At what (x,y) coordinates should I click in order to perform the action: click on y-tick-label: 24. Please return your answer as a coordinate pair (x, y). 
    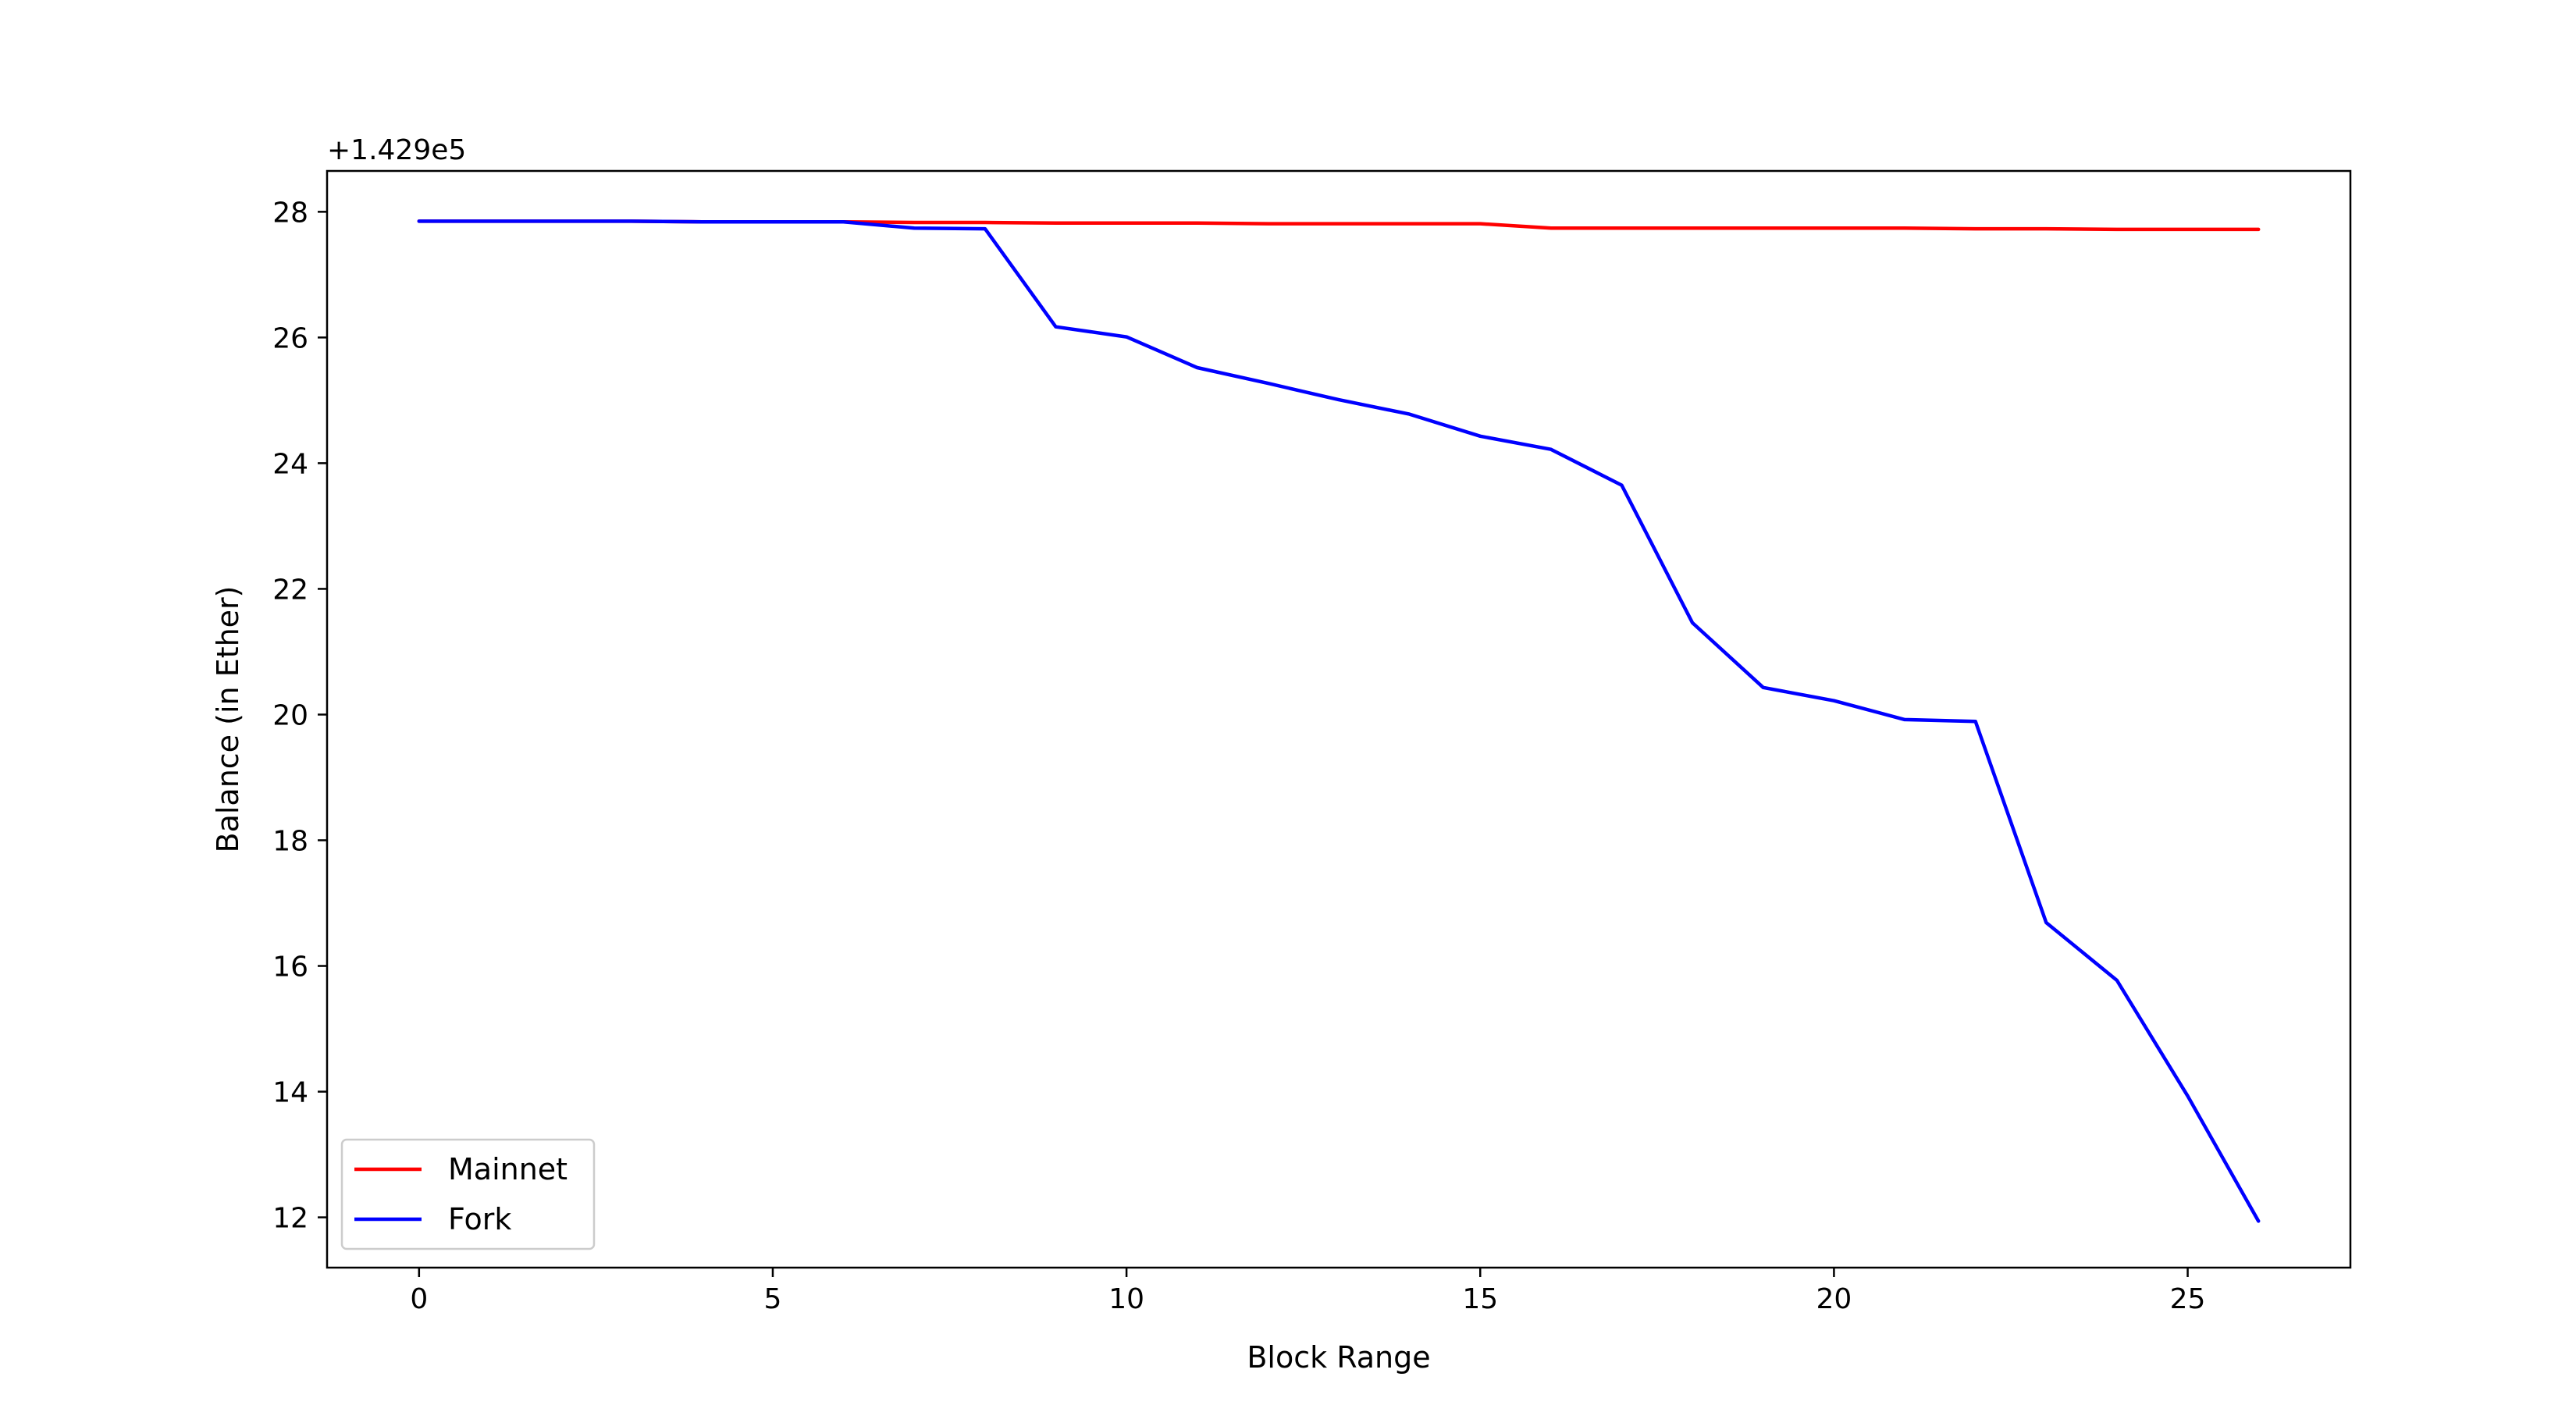
    Looking at the image, I should click on (290, 464).